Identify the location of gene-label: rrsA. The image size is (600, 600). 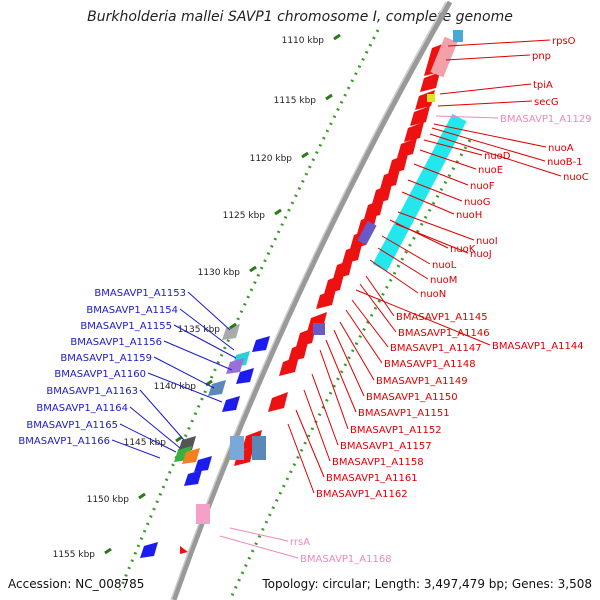
(300, 542).